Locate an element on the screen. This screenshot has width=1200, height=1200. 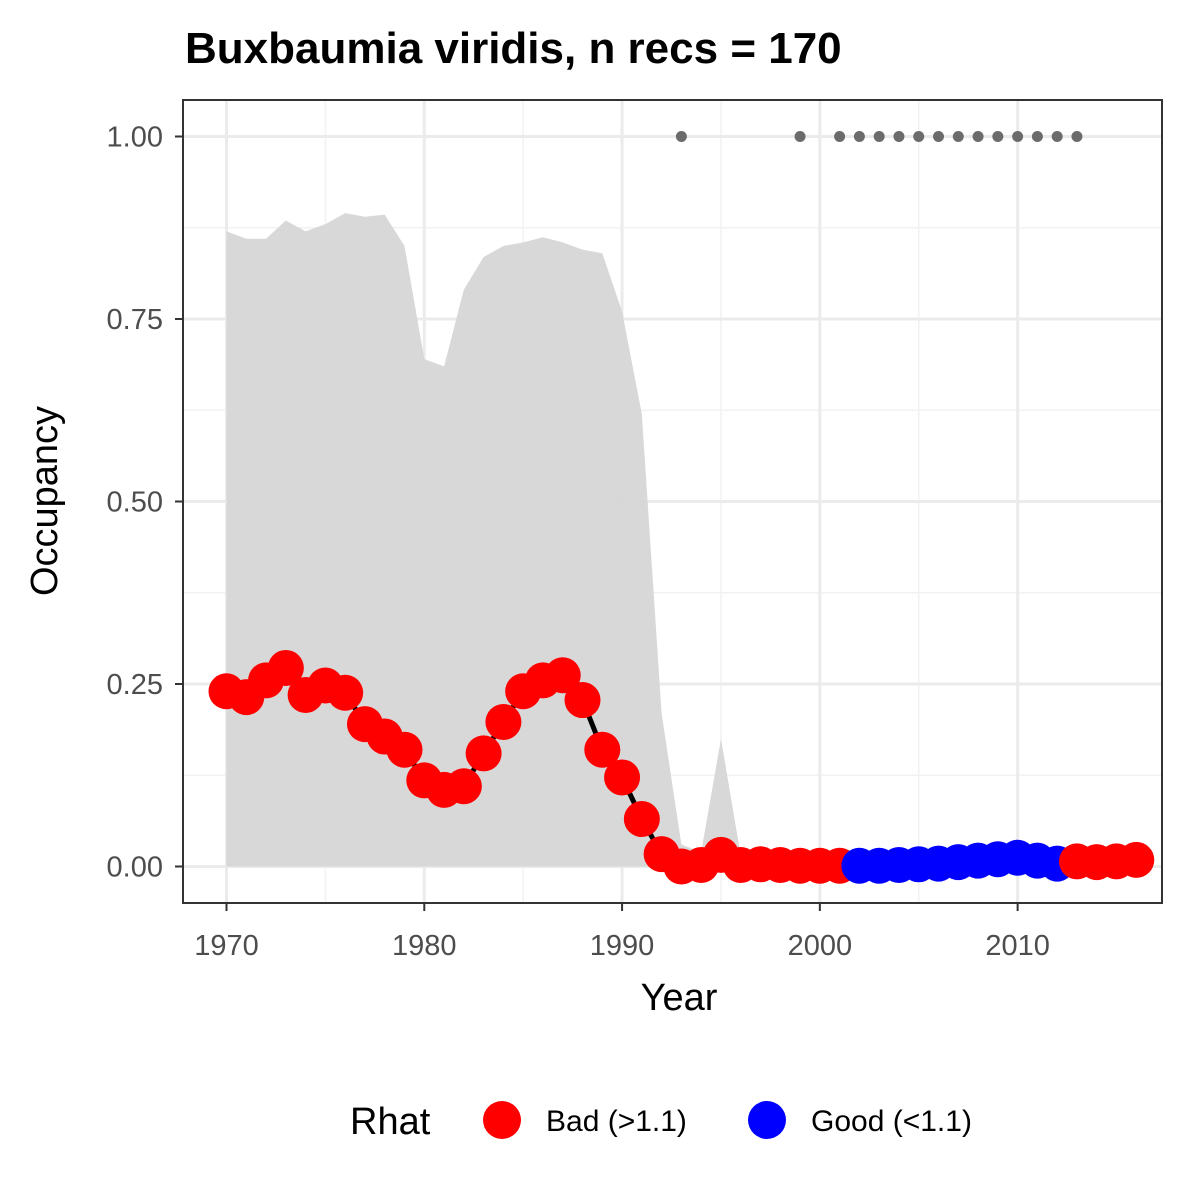
chart-title: Buxbaumia viridis, n recs = 170 is located at coordinates (513, 48).